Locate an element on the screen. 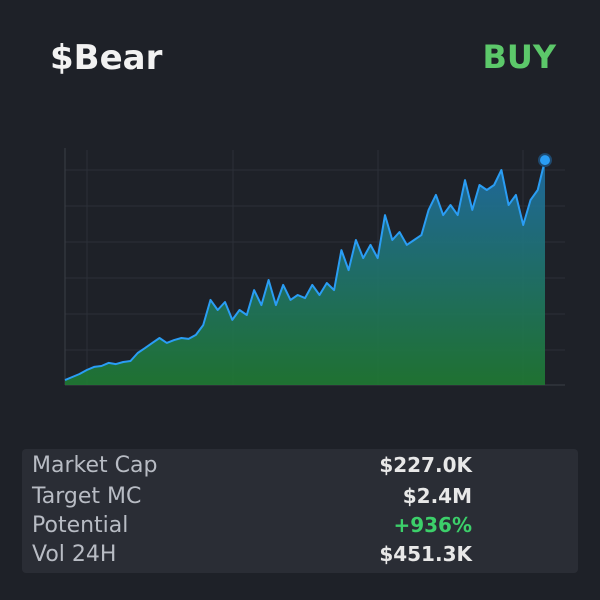 This screenshot has width=600, height=600. stat-value: $2.4M is located at coordinates (437, 496).